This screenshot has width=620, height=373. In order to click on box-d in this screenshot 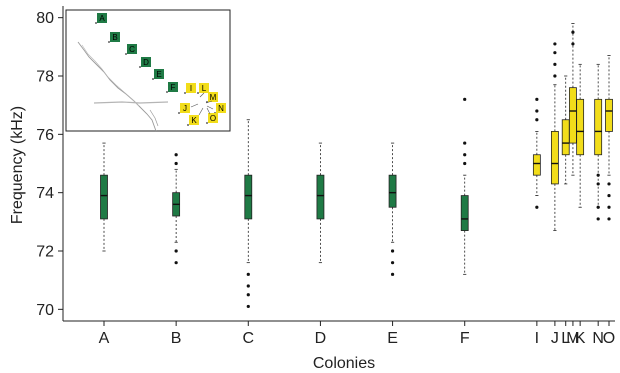, I will do `click(320, 203)`.